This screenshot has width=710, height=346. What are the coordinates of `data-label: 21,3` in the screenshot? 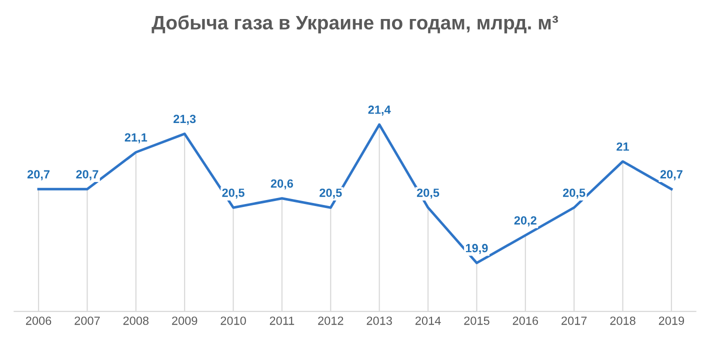 It's located at (185, 119).